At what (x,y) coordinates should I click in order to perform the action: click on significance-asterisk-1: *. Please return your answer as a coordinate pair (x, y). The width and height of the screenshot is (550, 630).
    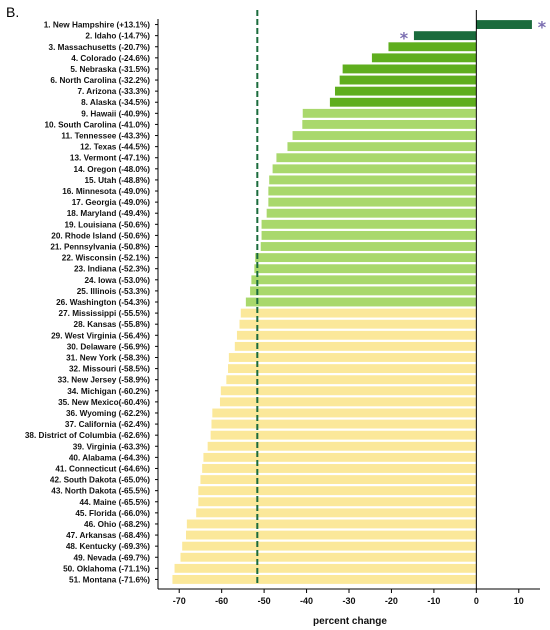
    Looking at the image, I should click on (542, 27).